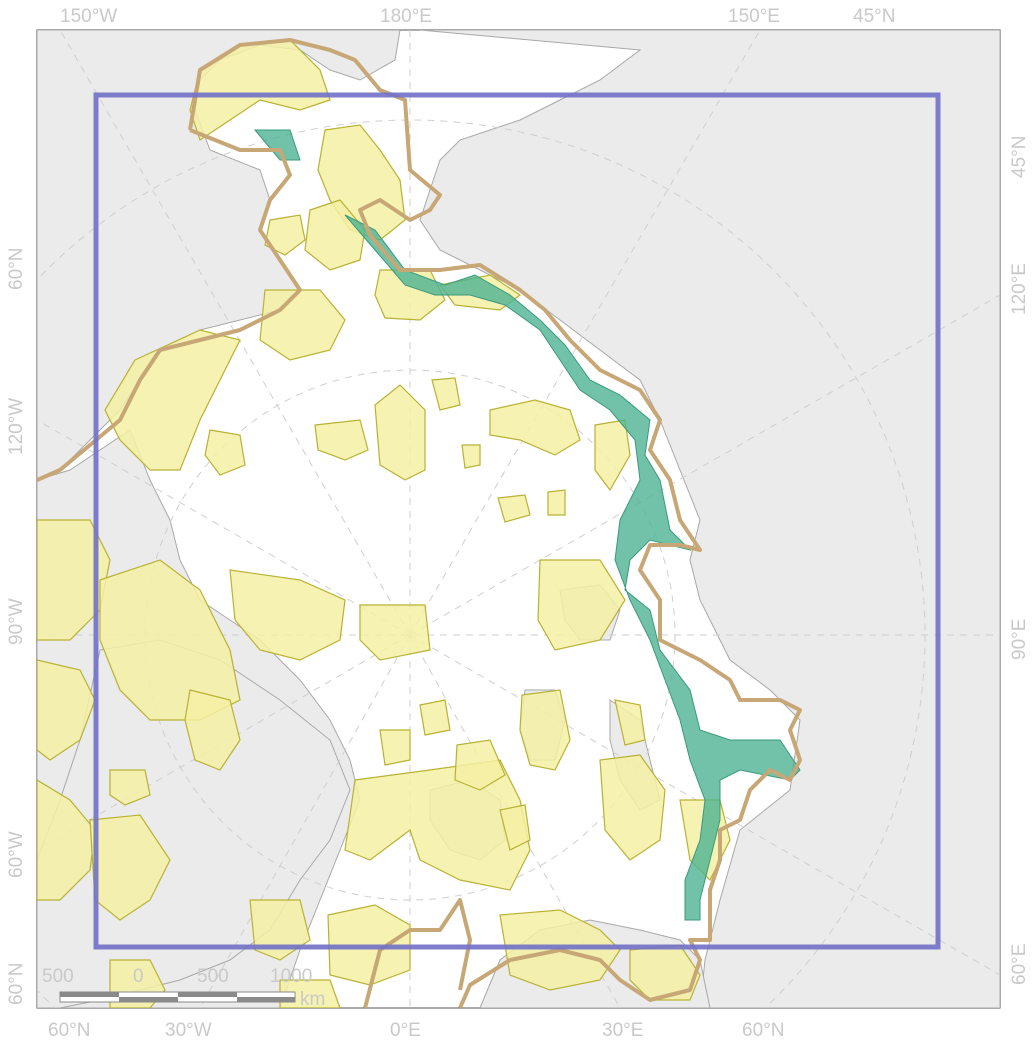 The height and width of the screenshot is (1044, 1033). I want to click on graticule-label-bottom-3: 0°E, so click(405, 1030).